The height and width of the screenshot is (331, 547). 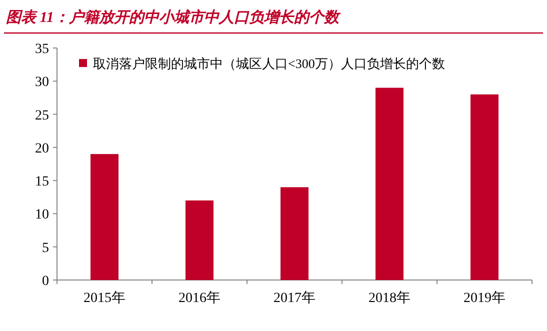 I want to click on x-tick-label: 2018年, so click(x=389, y=298).